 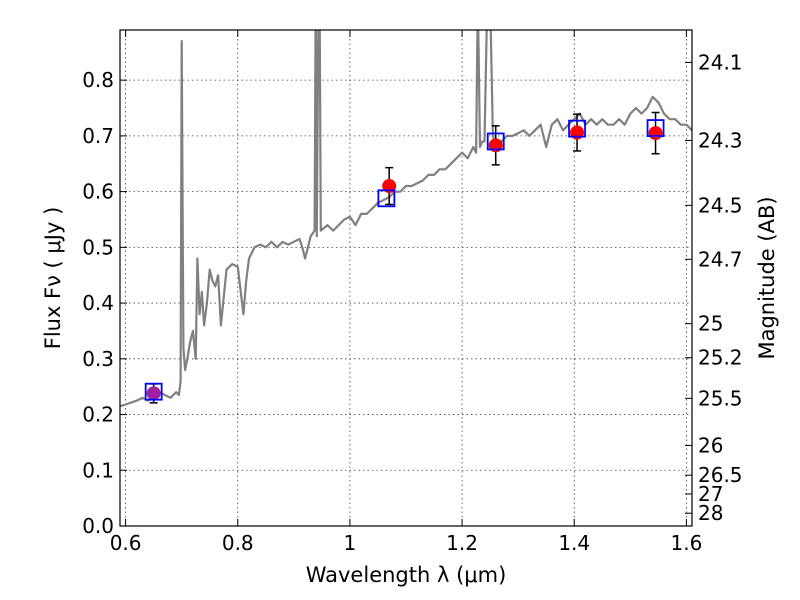 What do you see at coordinates (238, 543) in the screenshot?
I see `x-tick-label: 0.8` at bounding box center [238, 543].